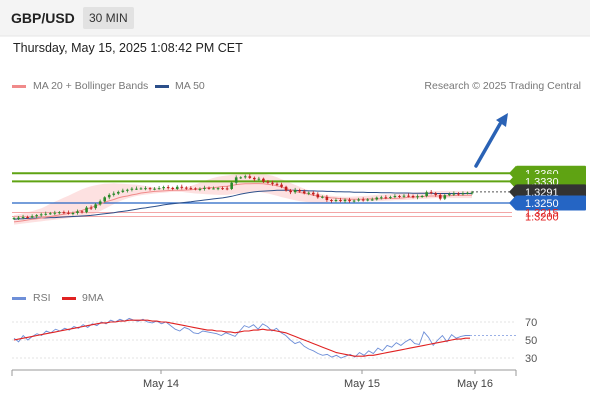 The image size is (590, 400). I want to click on x-tick-label: May 16, so click(475, 384).